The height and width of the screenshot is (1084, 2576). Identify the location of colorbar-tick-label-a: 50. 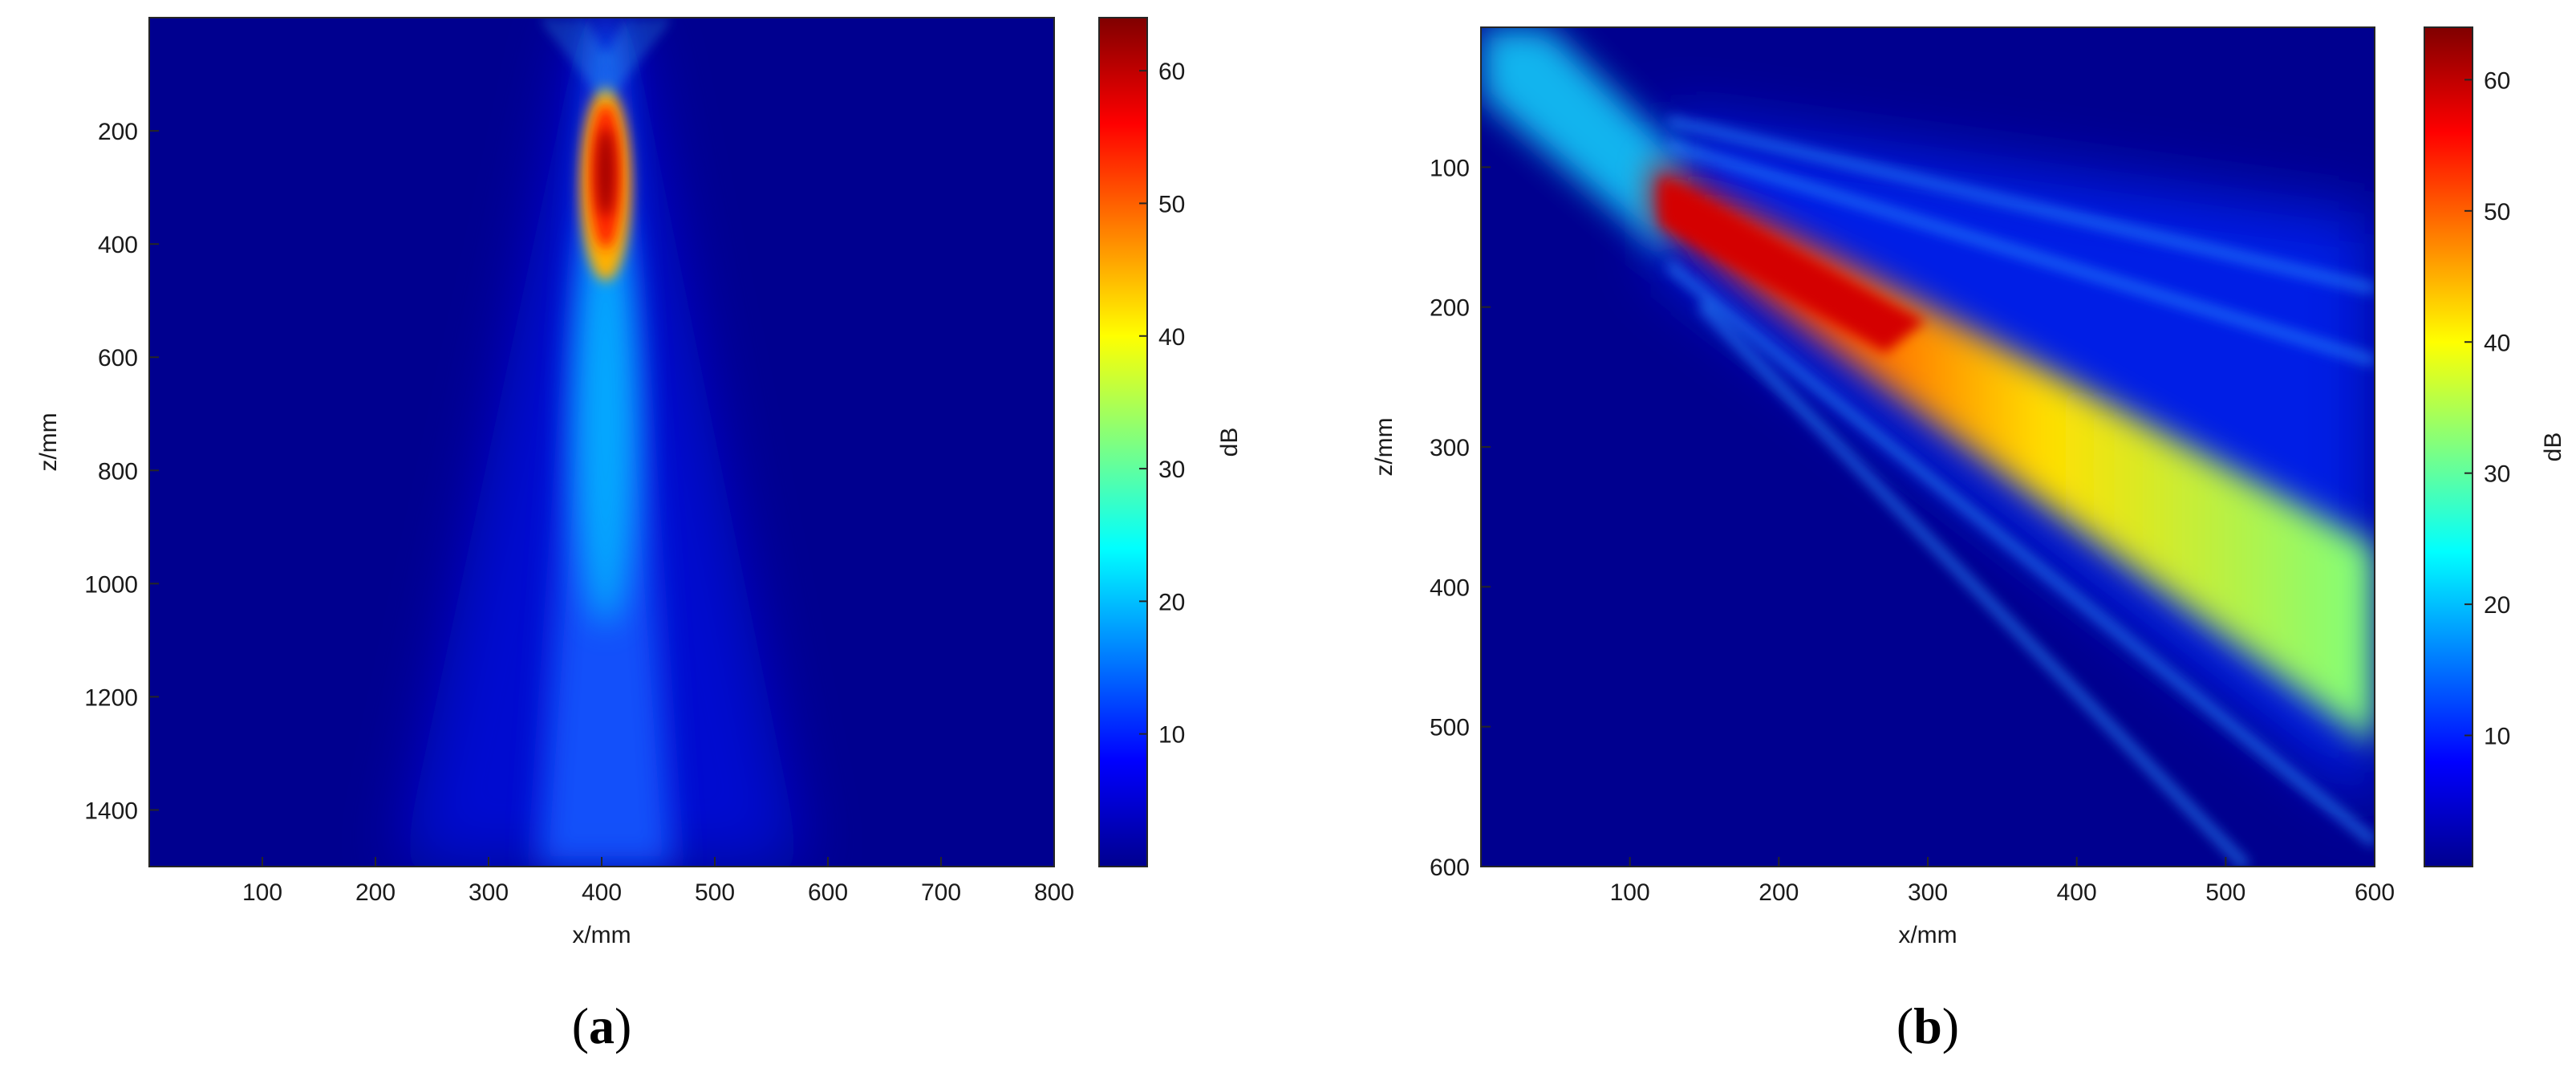
(1171, 204).